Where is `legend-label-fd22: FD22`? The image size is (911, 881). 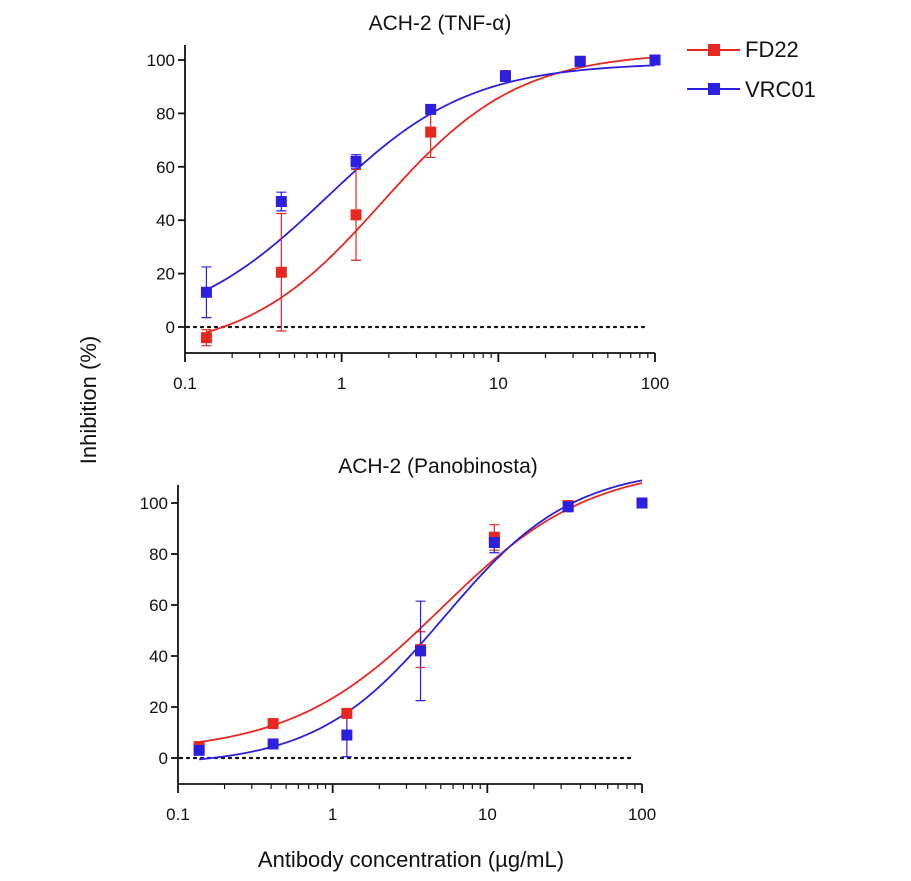
legend-label-fd22: FD22 is located at coordinates (772, 49).